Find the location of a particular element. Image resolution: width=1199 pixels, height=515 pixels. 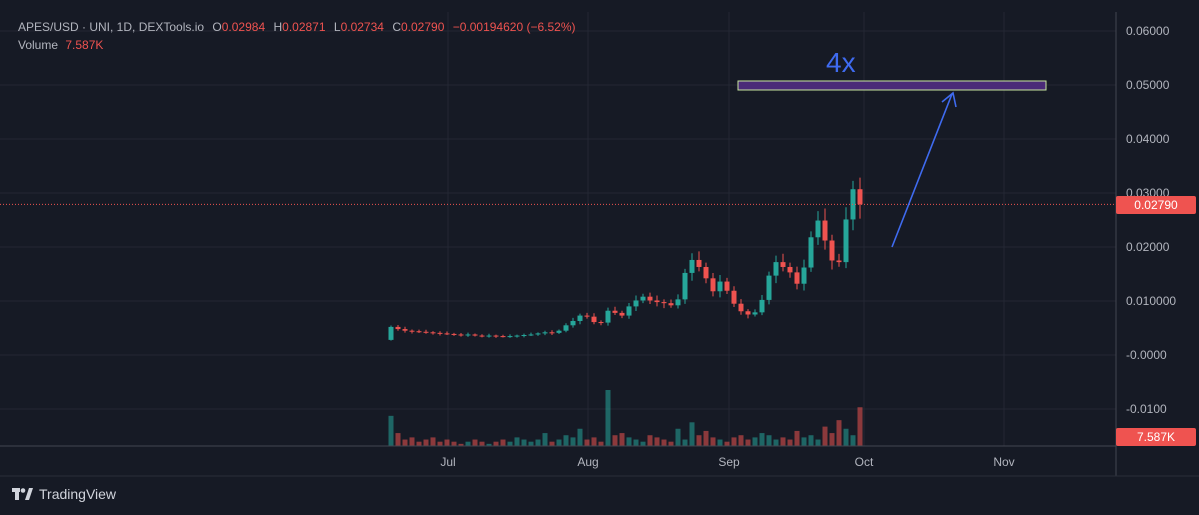

tradingview-logo: TradingView is located at coordinates (64, 494).